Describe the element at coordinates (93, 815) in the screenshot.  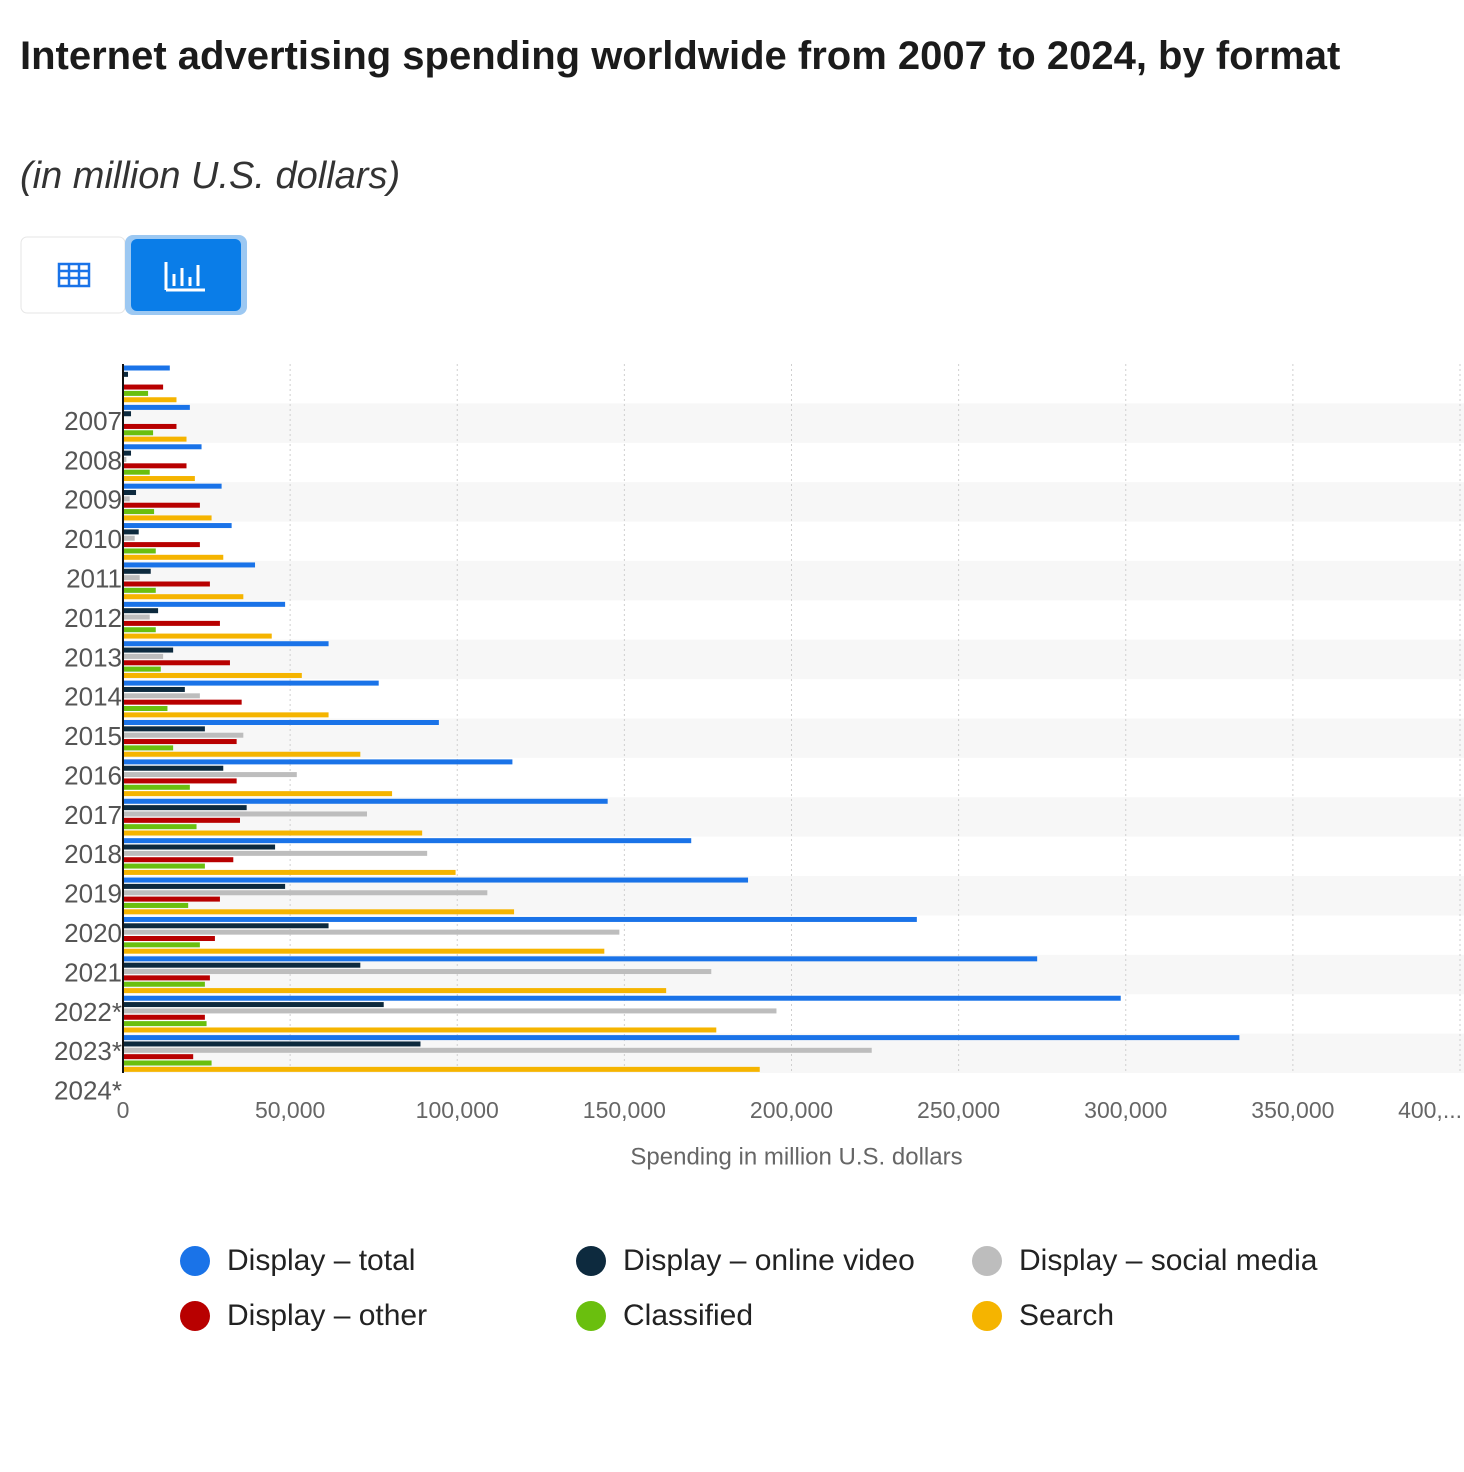
I see `y-tick-label: 2017` at that location.